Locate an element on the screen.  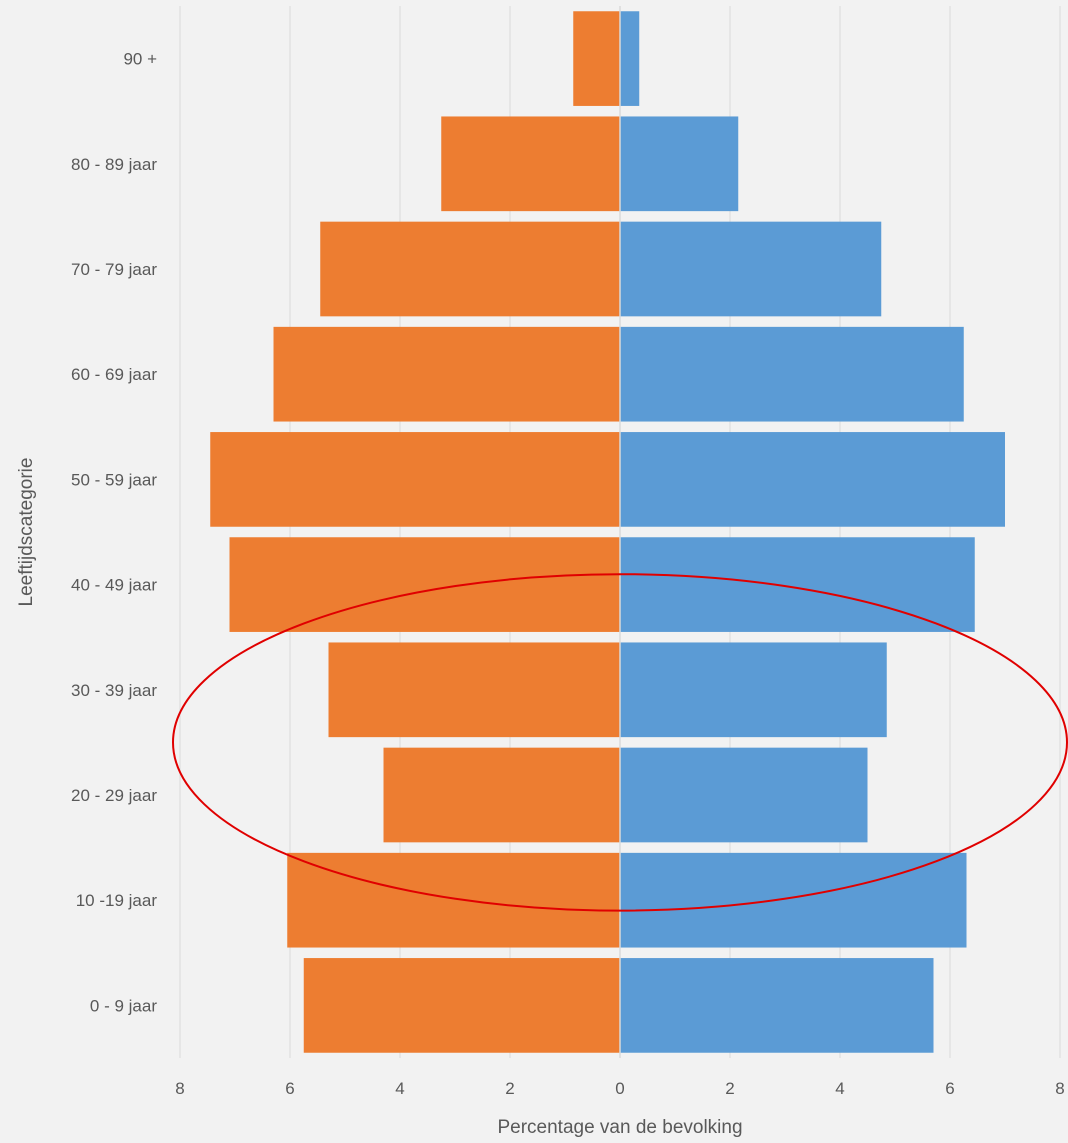
y-tick-label-9: 90 + is located at coordinates (140, 59).